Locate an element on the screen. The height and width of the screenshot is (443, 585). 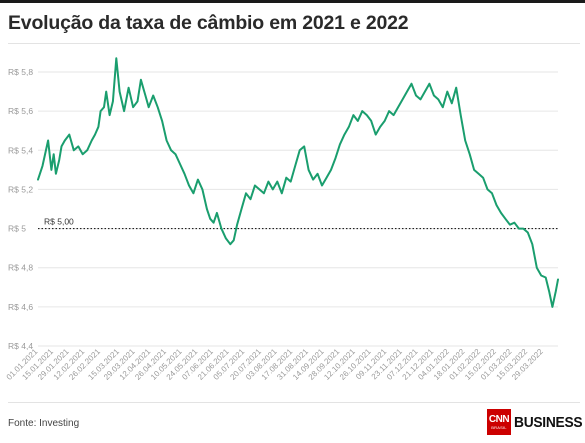
footer-divider is located at coordinates (294, 402).